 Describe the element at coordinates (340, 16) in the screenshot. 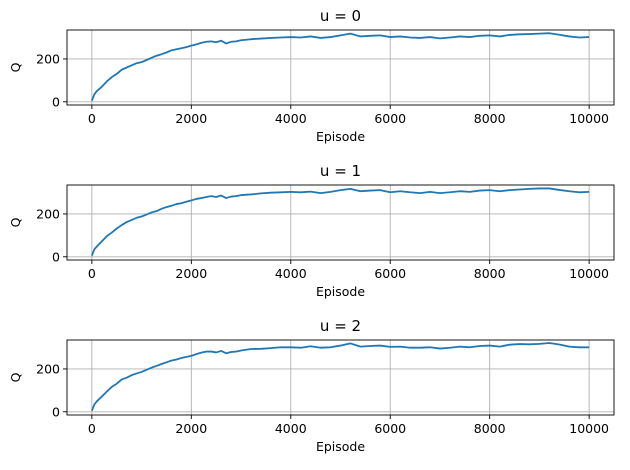

I see `chart-title: u = 0` at that location.